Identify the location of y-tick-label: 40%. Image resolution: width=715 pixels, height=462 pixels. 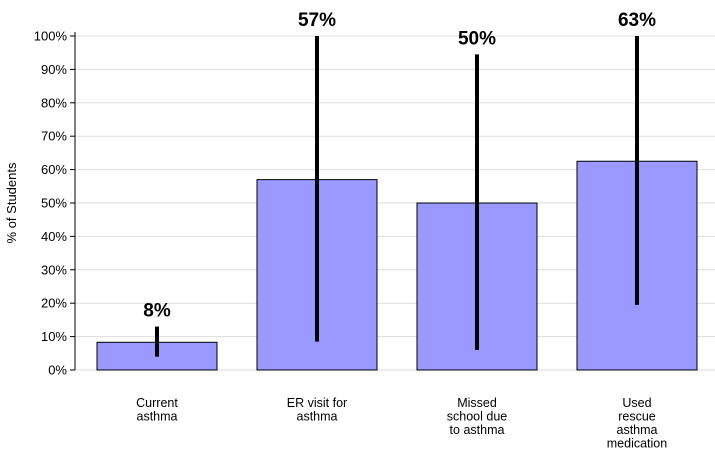
(54, 236).